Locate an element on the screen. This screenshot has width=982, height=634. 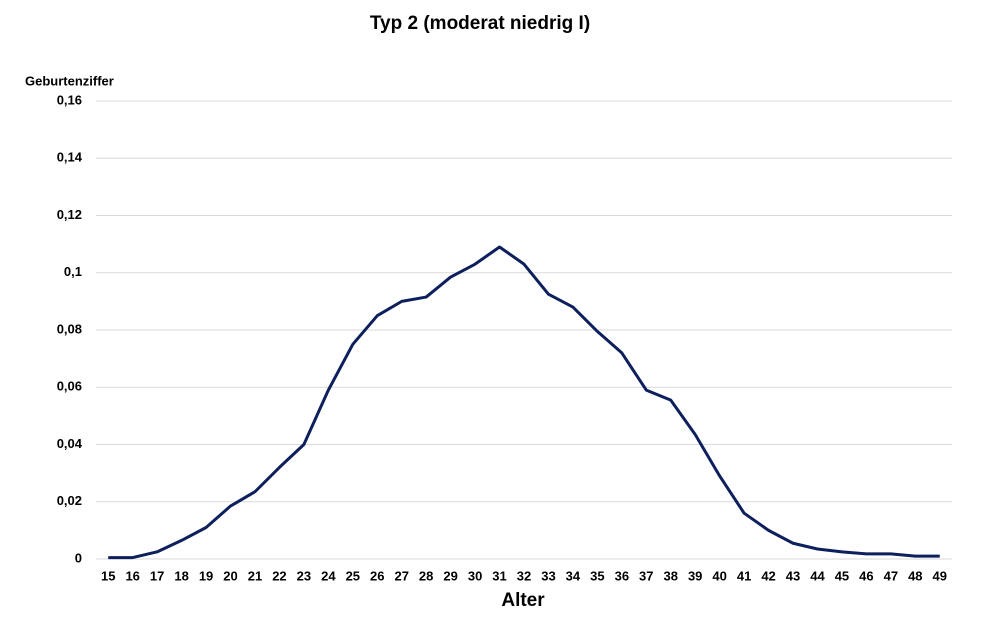
x-tick-label: 42 is located at coordinates (768, 575).